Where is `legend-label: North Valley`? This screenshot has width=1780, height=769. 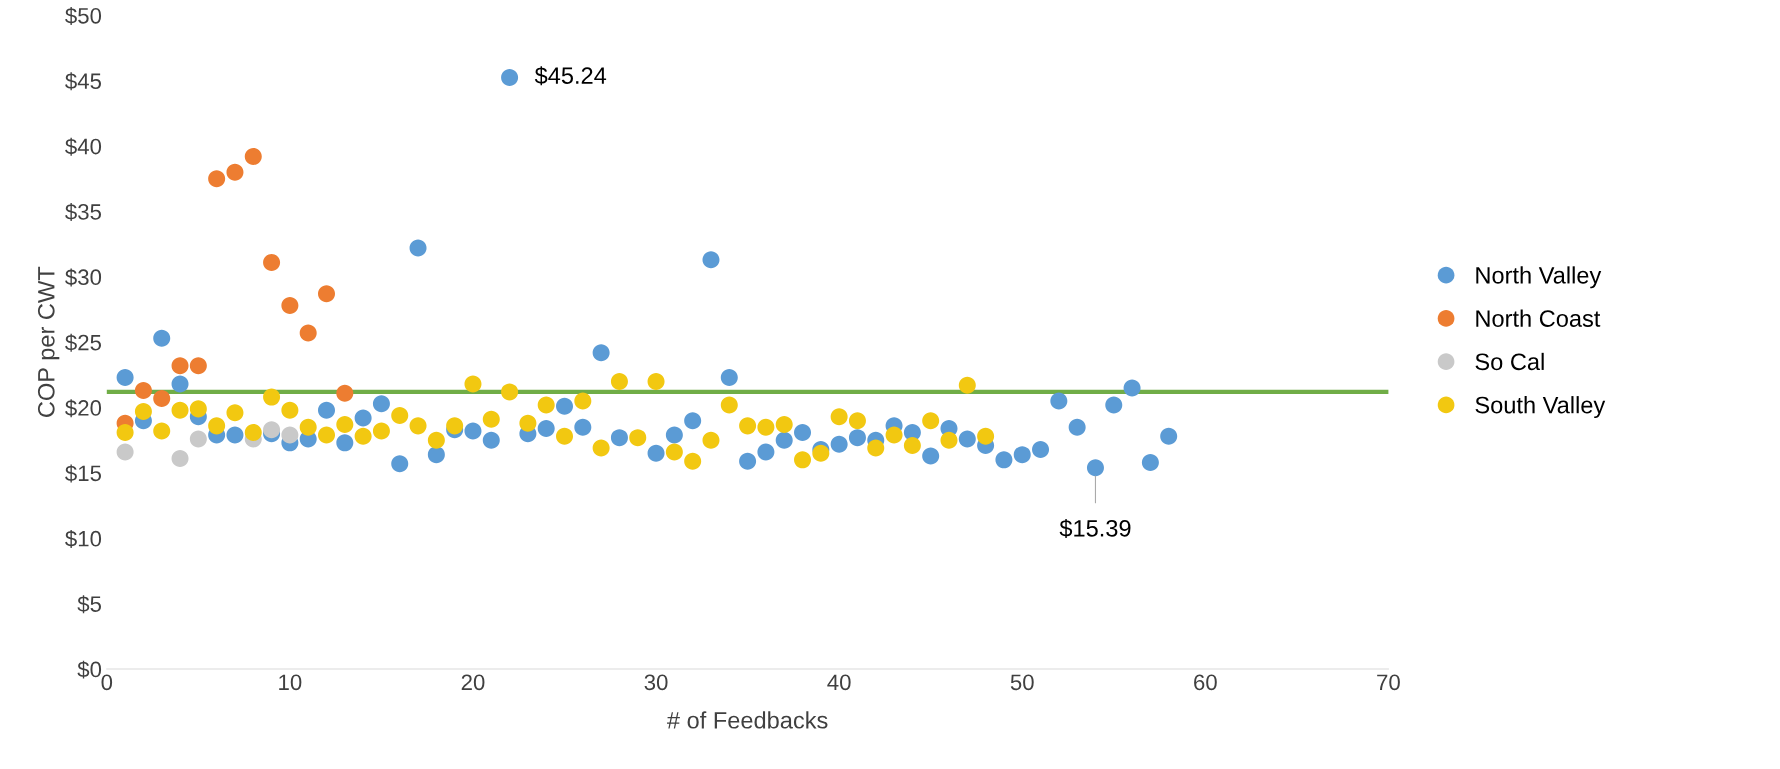
legend-label: North Valley is located at coordinates (1539, 277).